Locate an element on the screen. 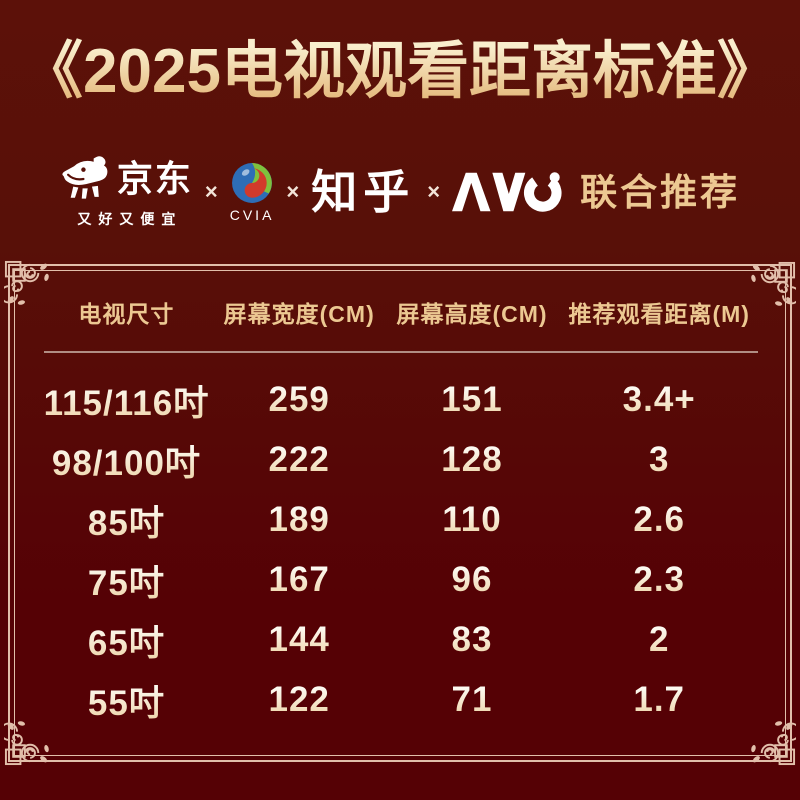  jd-logo-text: 京东 is located at coordinates (154, 178).